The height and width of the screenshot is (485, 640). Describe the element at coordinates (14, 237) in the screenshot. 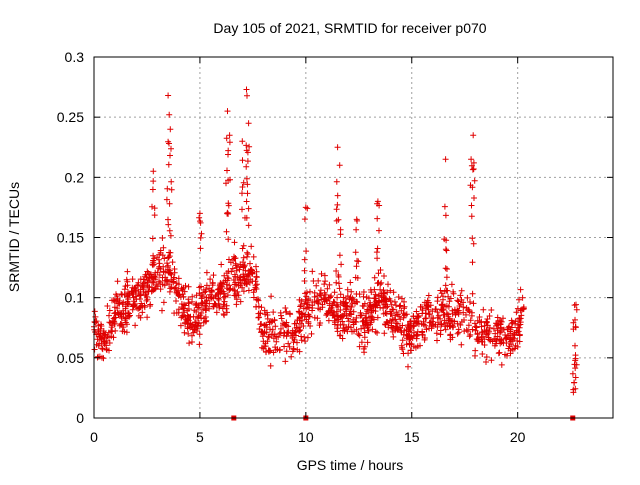

I see `y-axis-label: SRMTID / TECUs` at that location.